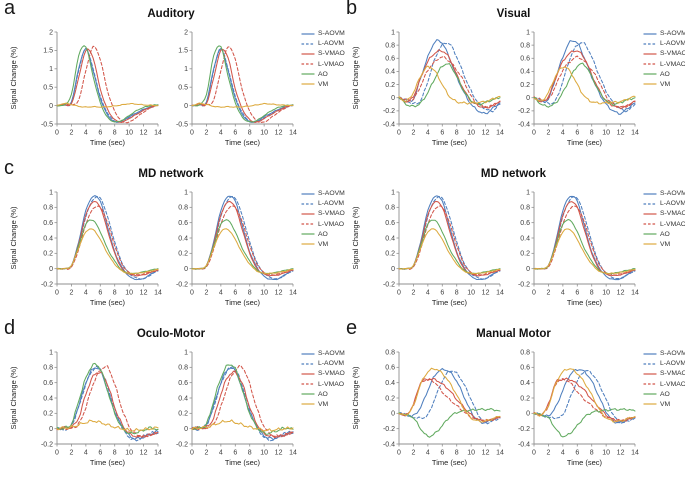  What do you see at coordinates (528, 98) in the screenshot?
I see `y-tick-label: 0` at bounding box center [528, 98].